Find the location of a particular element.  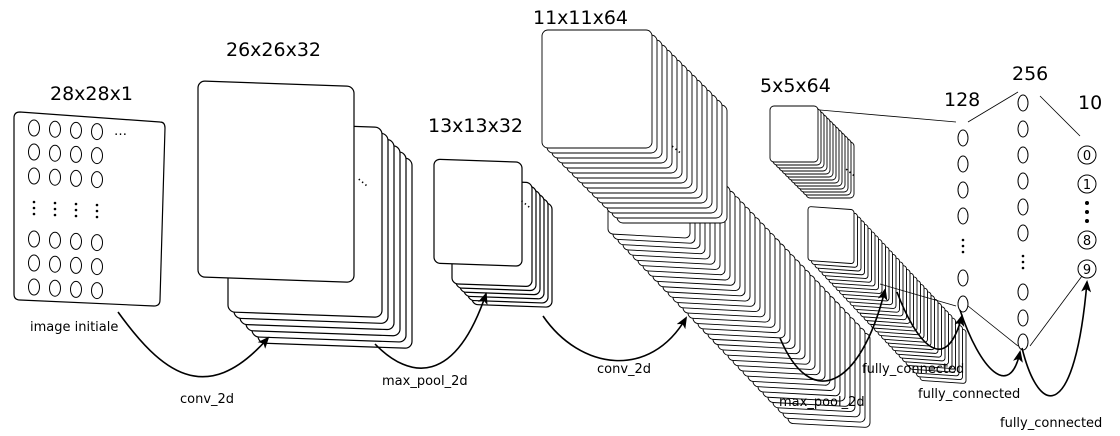

input-dims-label: 28x28x1 is located at coordinates (91, 94).